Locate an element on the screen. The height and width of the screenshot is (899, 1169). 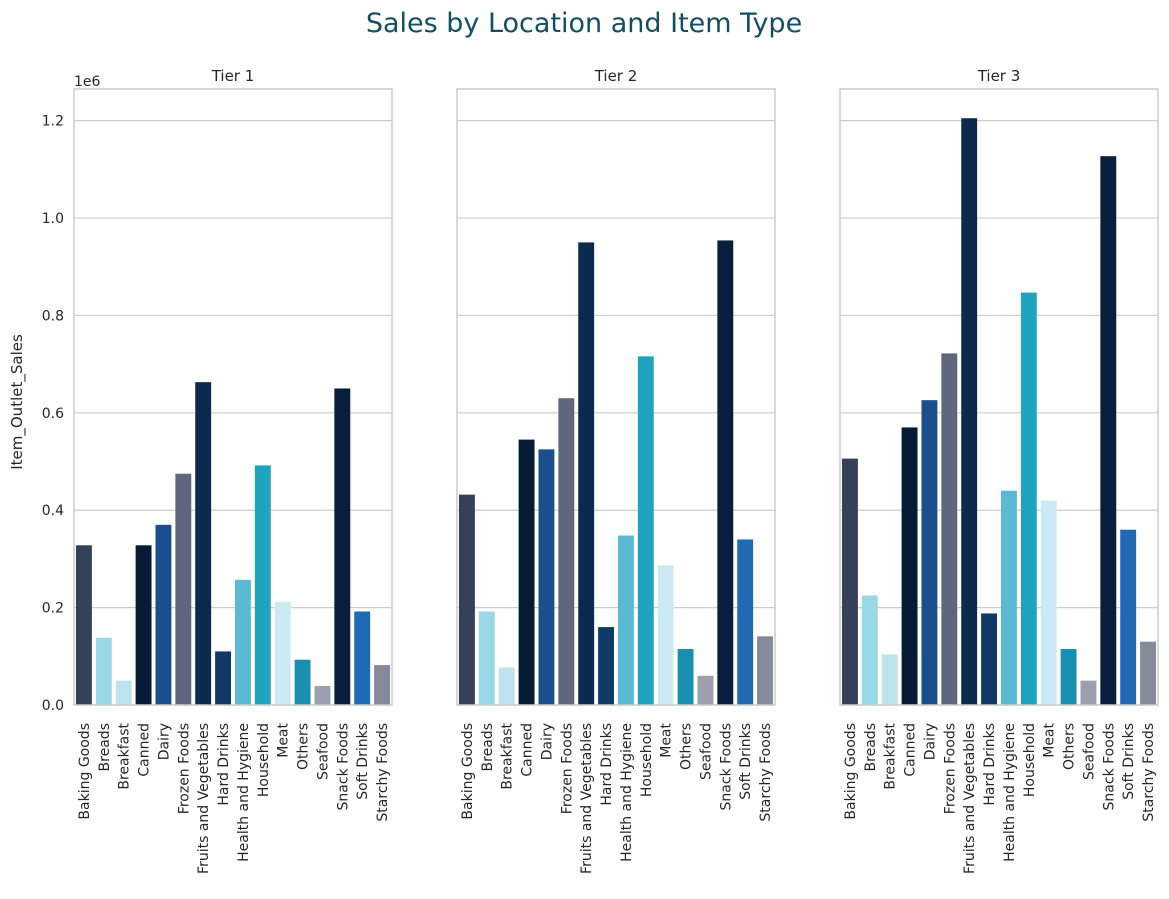
bar-tier-2-household is located at coordinates (645, 530).